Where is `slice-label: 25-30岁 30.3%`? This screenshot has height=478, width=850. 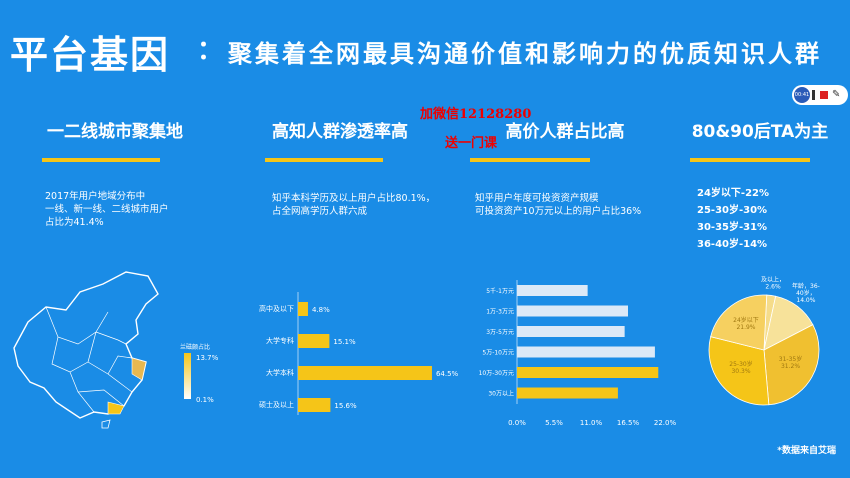
slice-label: 25-30岁 30.3% is located at coordinates (740, 367).